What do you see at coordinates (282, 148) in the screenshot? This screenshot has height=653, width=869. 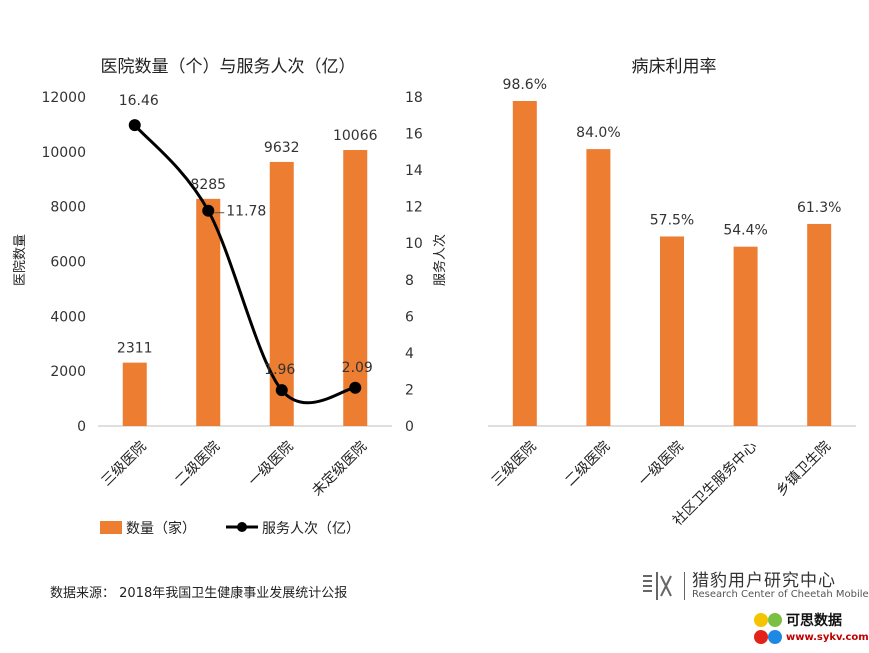 I see `bar-value-label: 9632` at bounding box center [282, 148].